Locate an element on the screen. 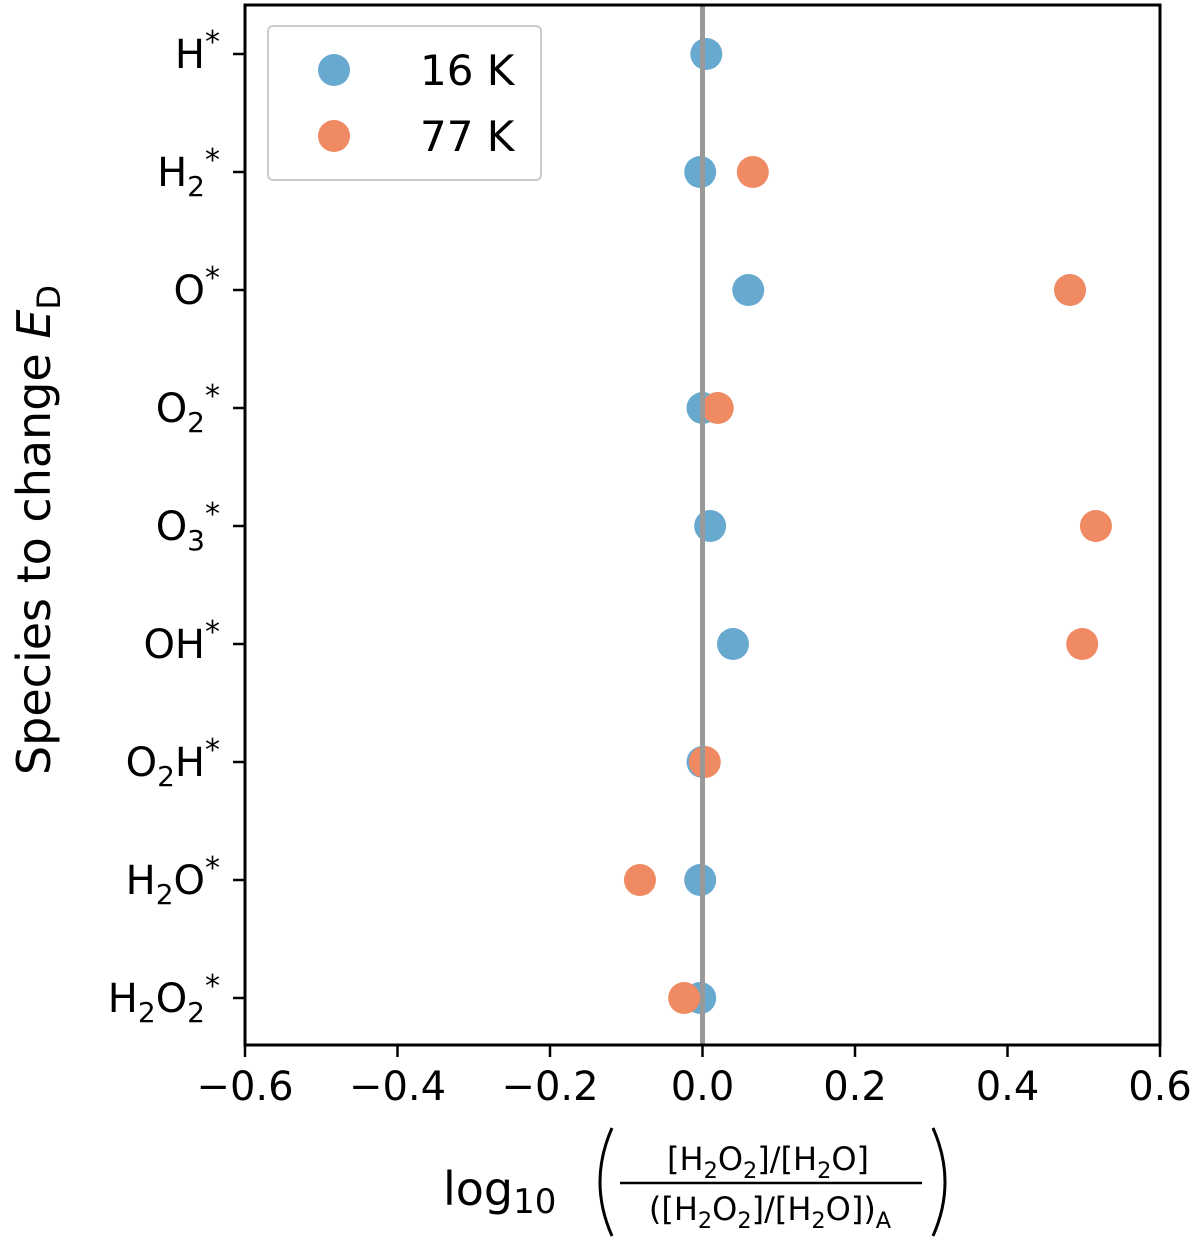  x-axis-label: log10 [H2​O2​]/[H2​O] ([H2​O2​]/[H2​O])A​ is located at coordinates (695, 1182).